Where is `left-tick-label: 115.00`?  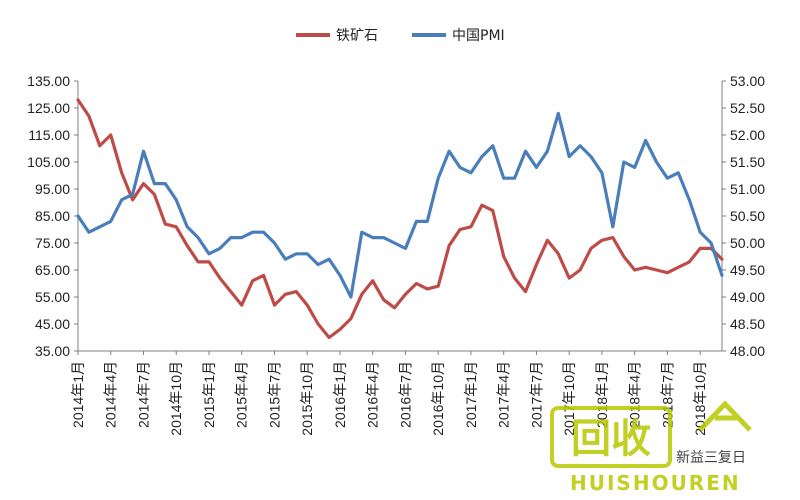
left-tick-label: 115.00 is located at coordinates (49, 135).